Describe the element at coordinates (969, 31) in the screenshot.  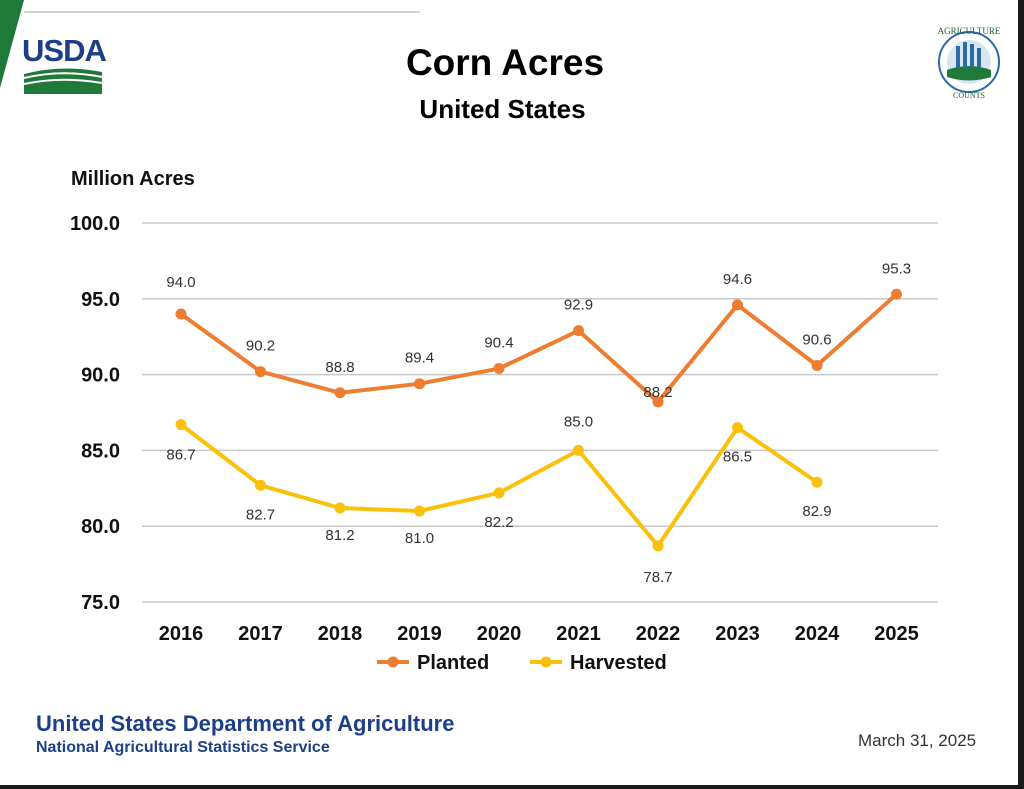
I see `seal-text-top: AGRICULTURE` at that location.